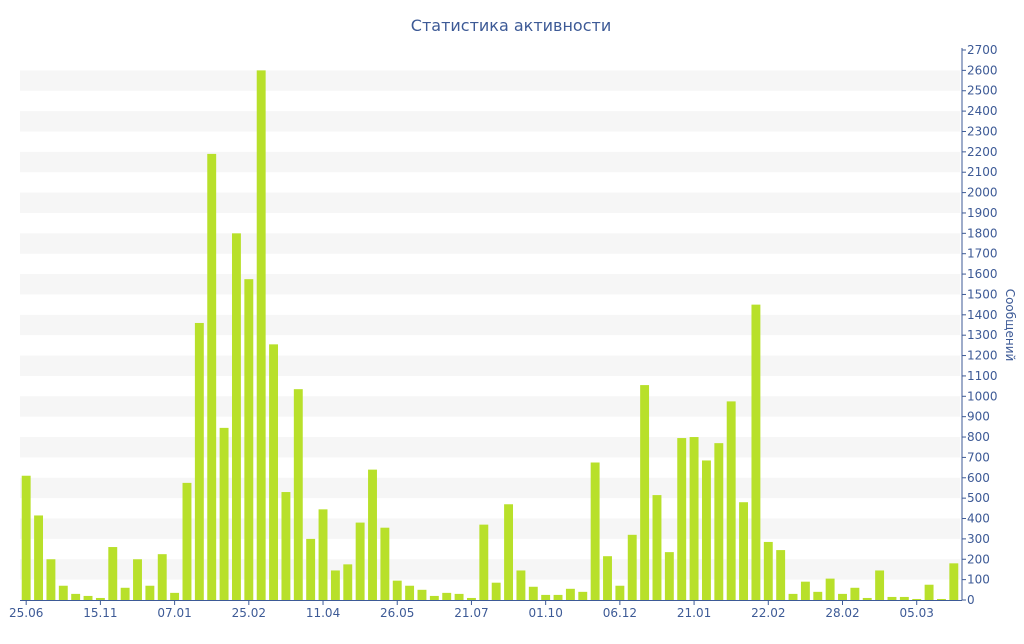 The image size is (1024, 644). Describe the element at coordinates (982, 233) in the screenshot. I see `y-tick-label: 1800` at that location.